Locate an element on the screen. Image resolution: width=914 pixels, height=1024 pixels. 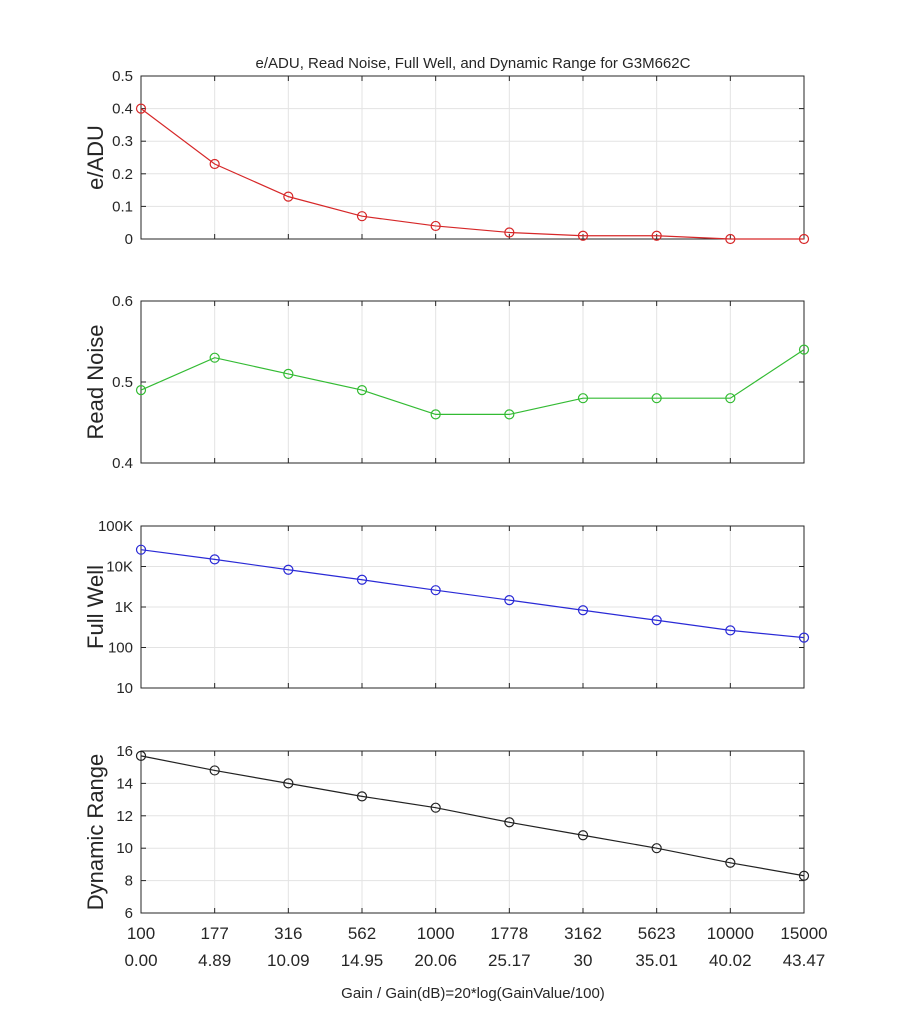
x-tick-label-gain: 562 is located at coordinates (362, 933).